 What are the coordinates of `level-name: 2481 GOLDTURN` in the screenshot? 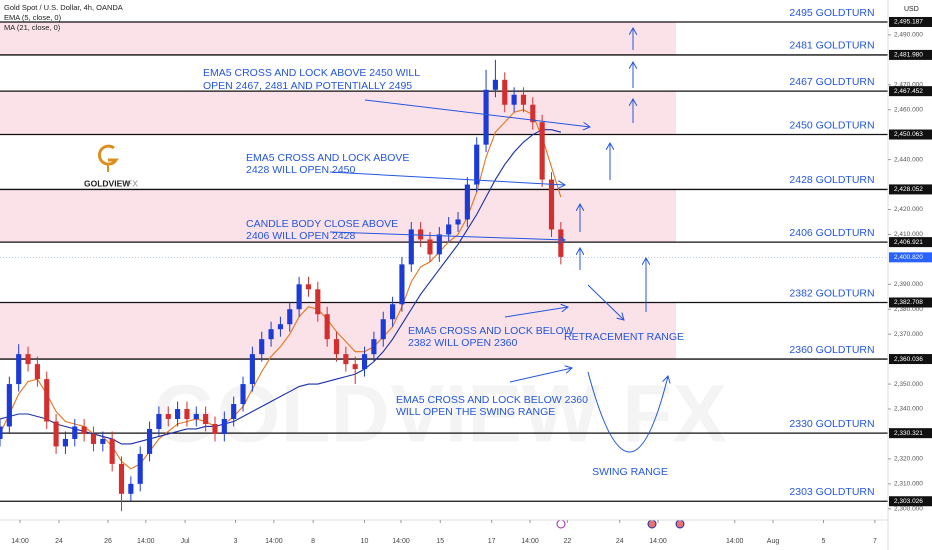 It's located at (831, 46).